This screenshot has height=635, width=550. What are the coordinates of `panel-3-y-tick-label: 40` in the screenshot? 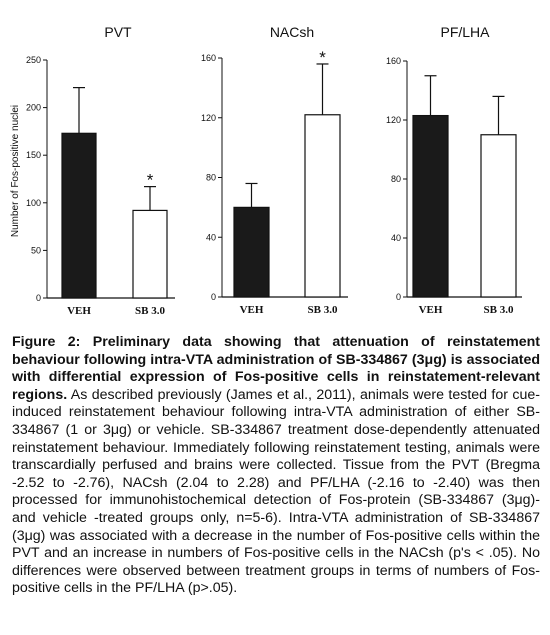 It's located at (396, 238).